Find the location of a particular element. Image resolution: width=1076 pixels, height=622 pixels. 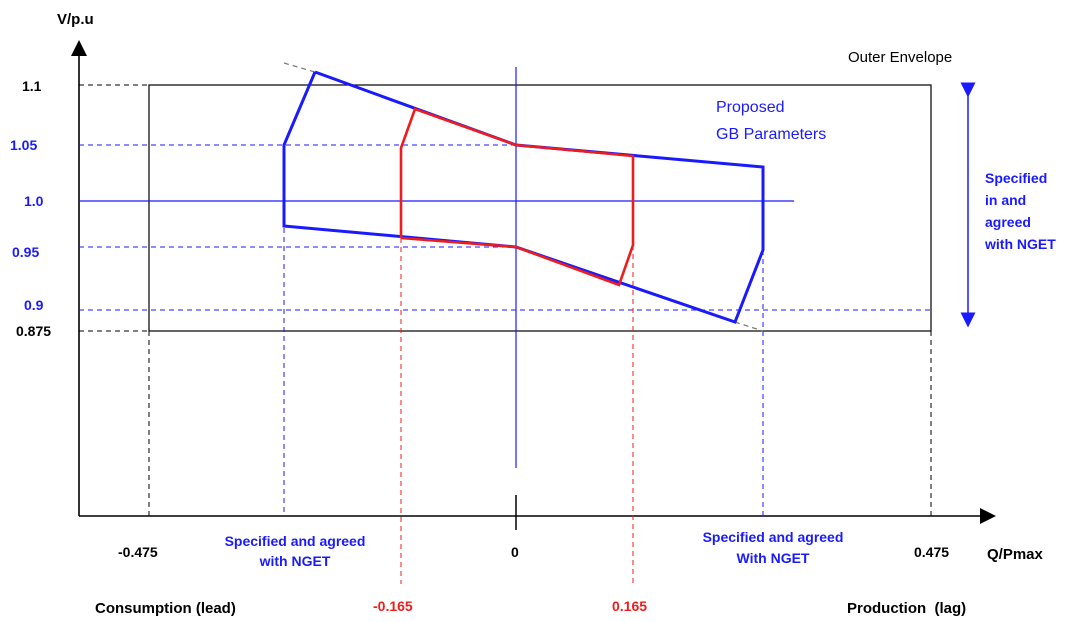

y-tick-1-0: 1.0 is located at coordinates (34, 201).